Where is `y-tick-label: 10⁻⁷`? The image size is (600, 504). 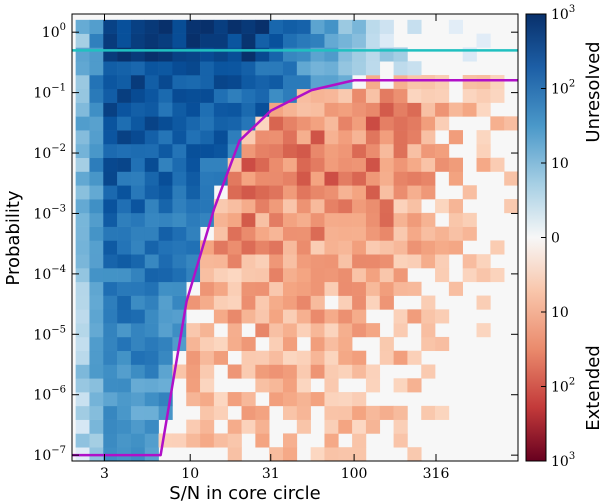 y-tick-label: 10⁻⁷ is located at coordinates (49, 454).